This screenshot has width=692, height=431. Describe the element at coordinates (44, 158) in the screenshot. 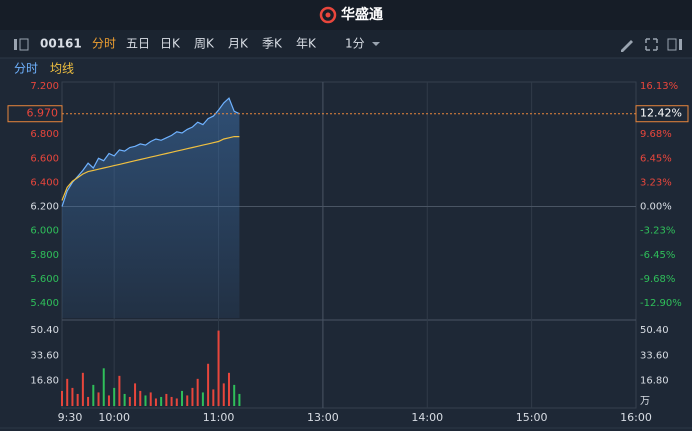

I see `y-tick-label: 6.600` at that location.